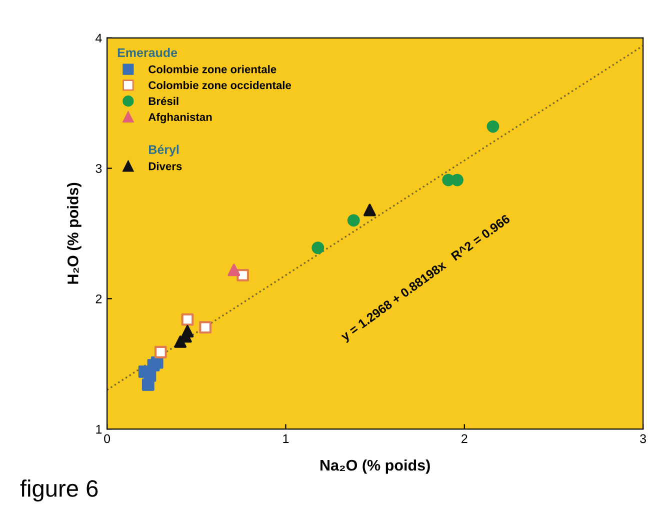 The width and height of the screenshot is (665, 512). Describe the element at coordinates (375, 466) in the screenshot. I see `x-axis-title: Na₂O (% poids)` at that location.